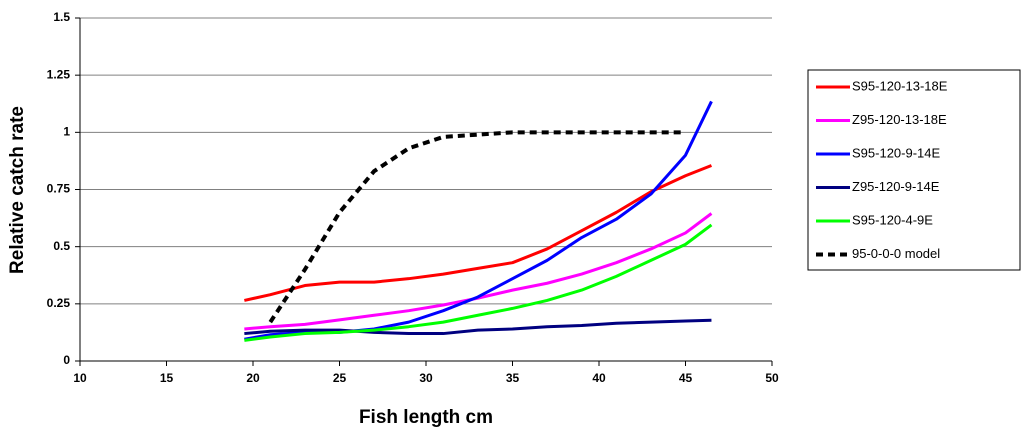 This screenshot has height=433, width=1029. What do you see at coordinates (896, 152) in the screenshot?
I see `legend-label: S95-120-9-14E` at bounding box center [896, 152].